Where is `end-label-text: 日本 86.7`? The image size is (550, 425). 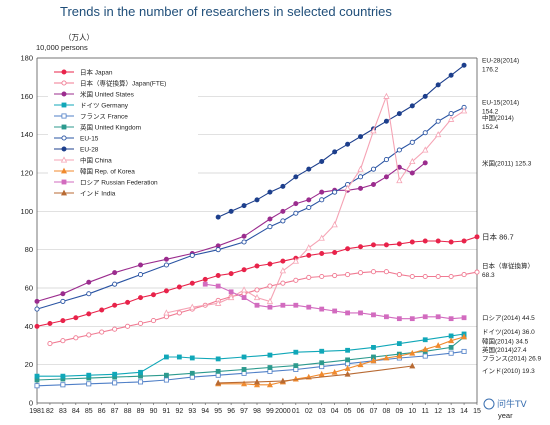 end-label-text: 日本 86.7 is located at coordinates (498, 236).